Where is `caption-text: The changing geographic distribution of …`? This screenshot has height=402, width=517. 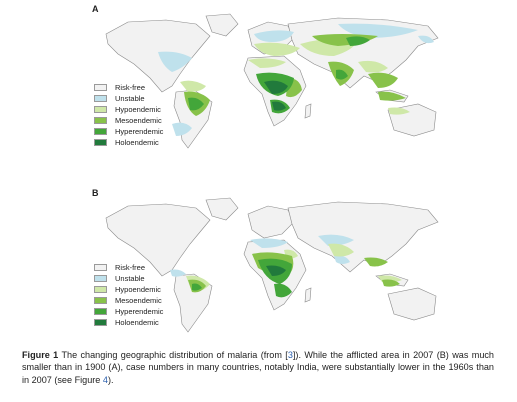 caption-text: The changing geographic distribution of … is located at coordinates (174, 355).